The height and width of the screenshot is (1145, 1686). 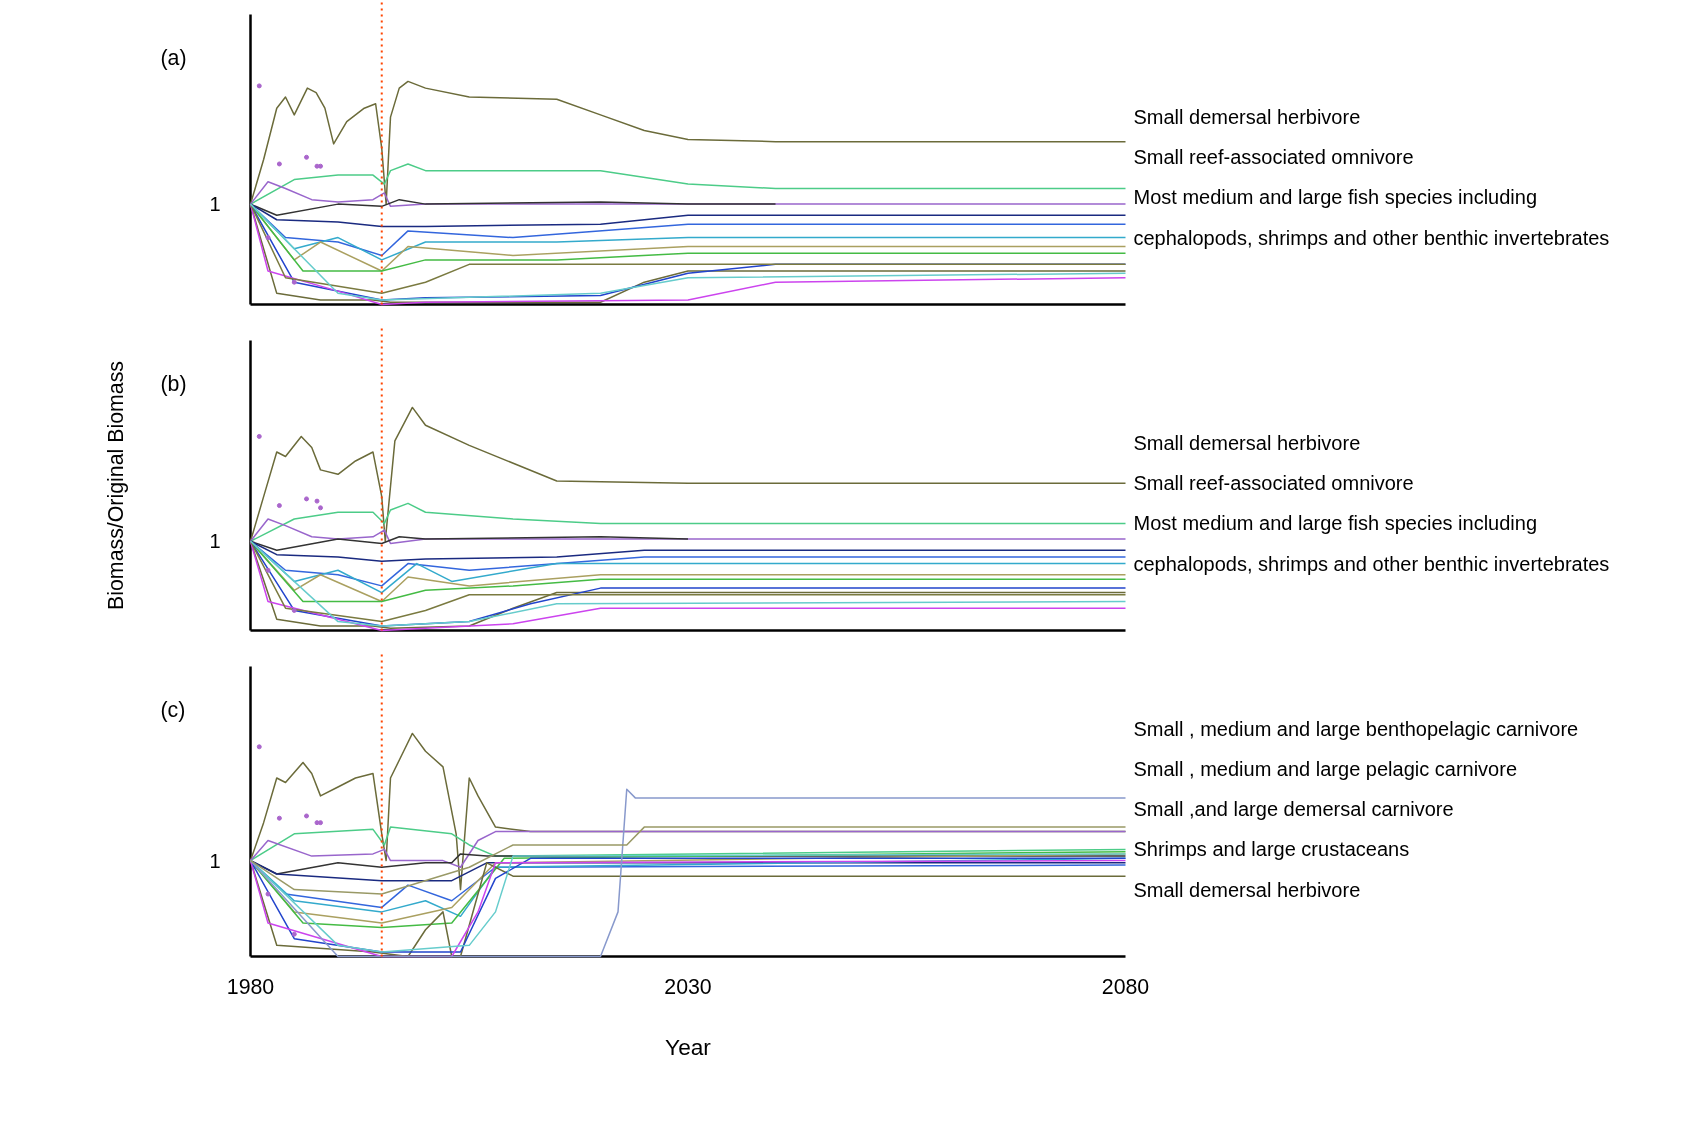 I want to click on x-tick-label: 1980, so click(x=250, y=987).